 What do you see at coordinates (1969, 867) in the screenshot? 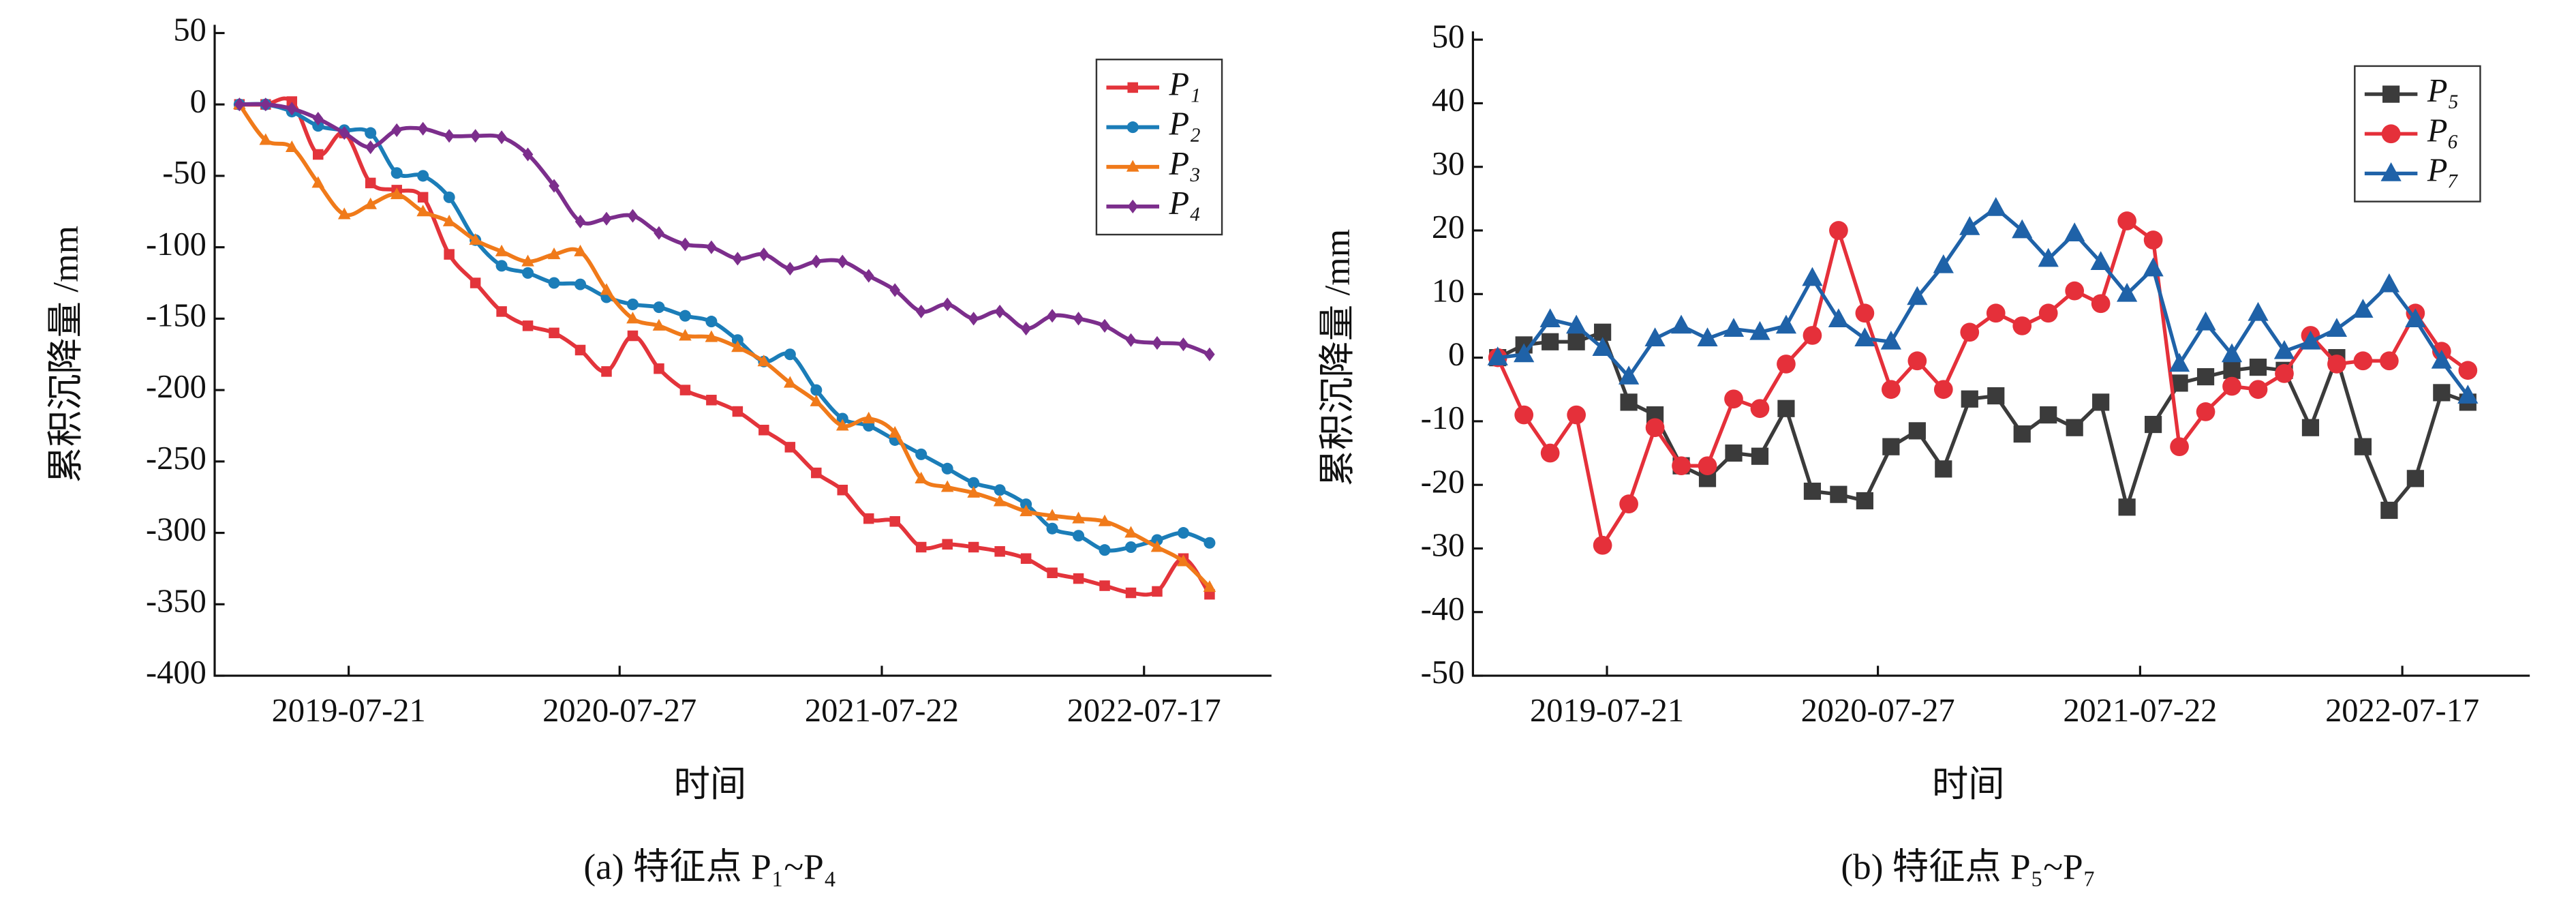
I see `caption: (b) 特征点 P₅~P₇` at bounding box center [1969, 867].